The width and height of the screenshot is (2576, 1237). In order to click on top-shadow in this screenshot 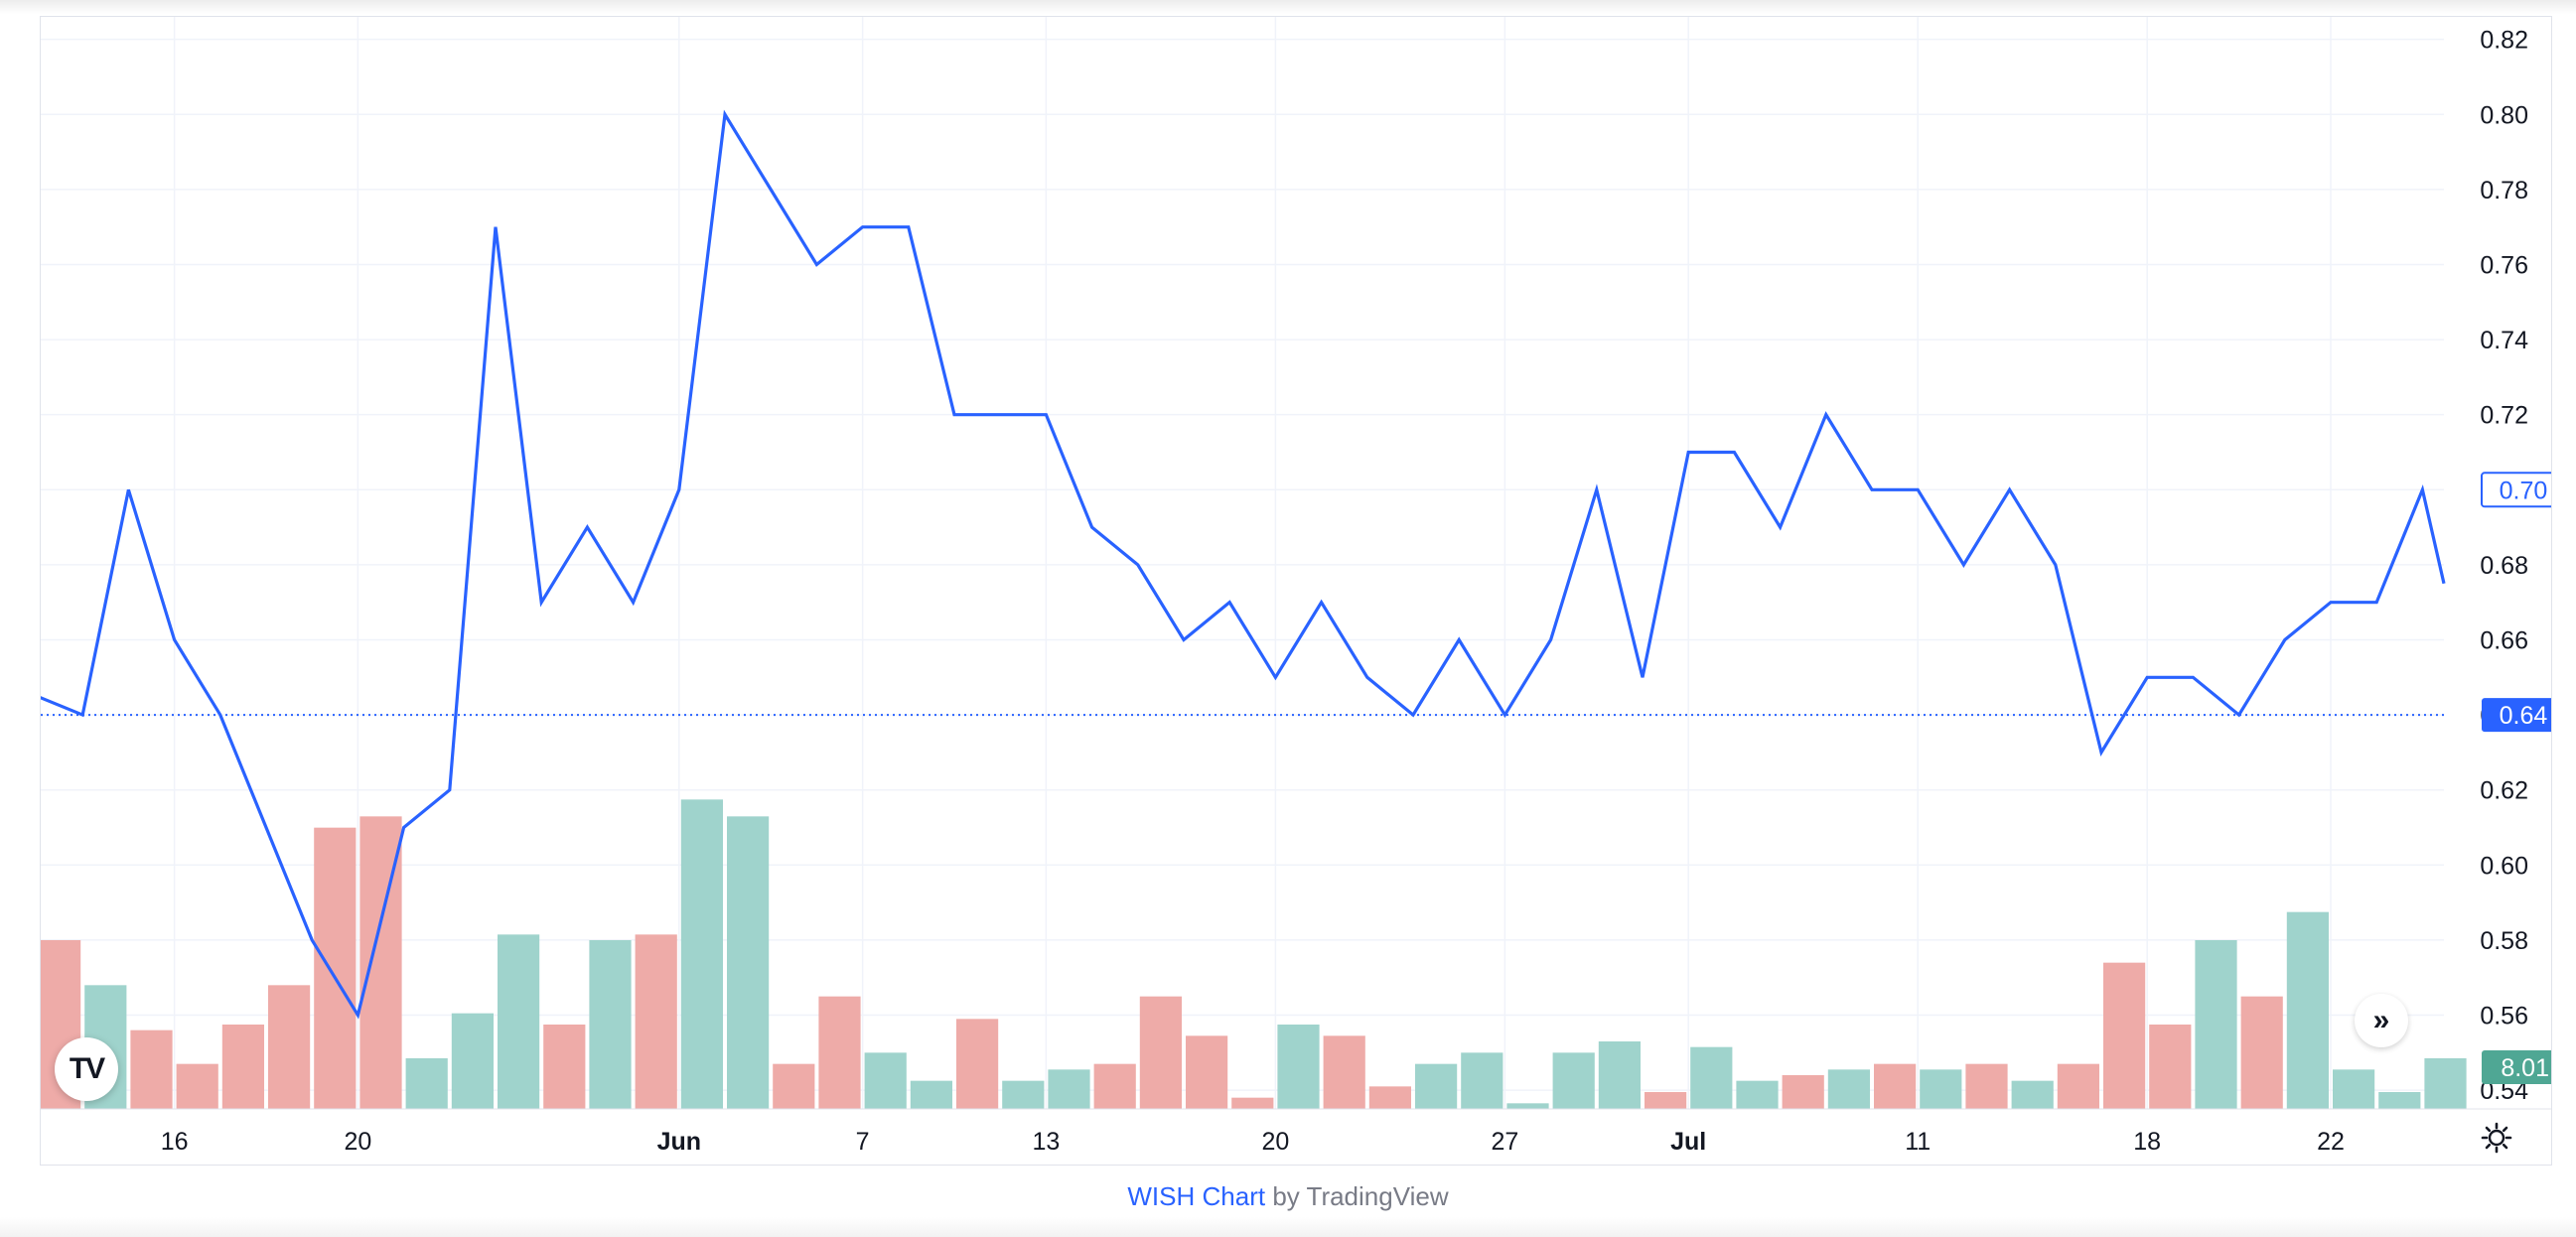, I will do `click(1288, 7)`.